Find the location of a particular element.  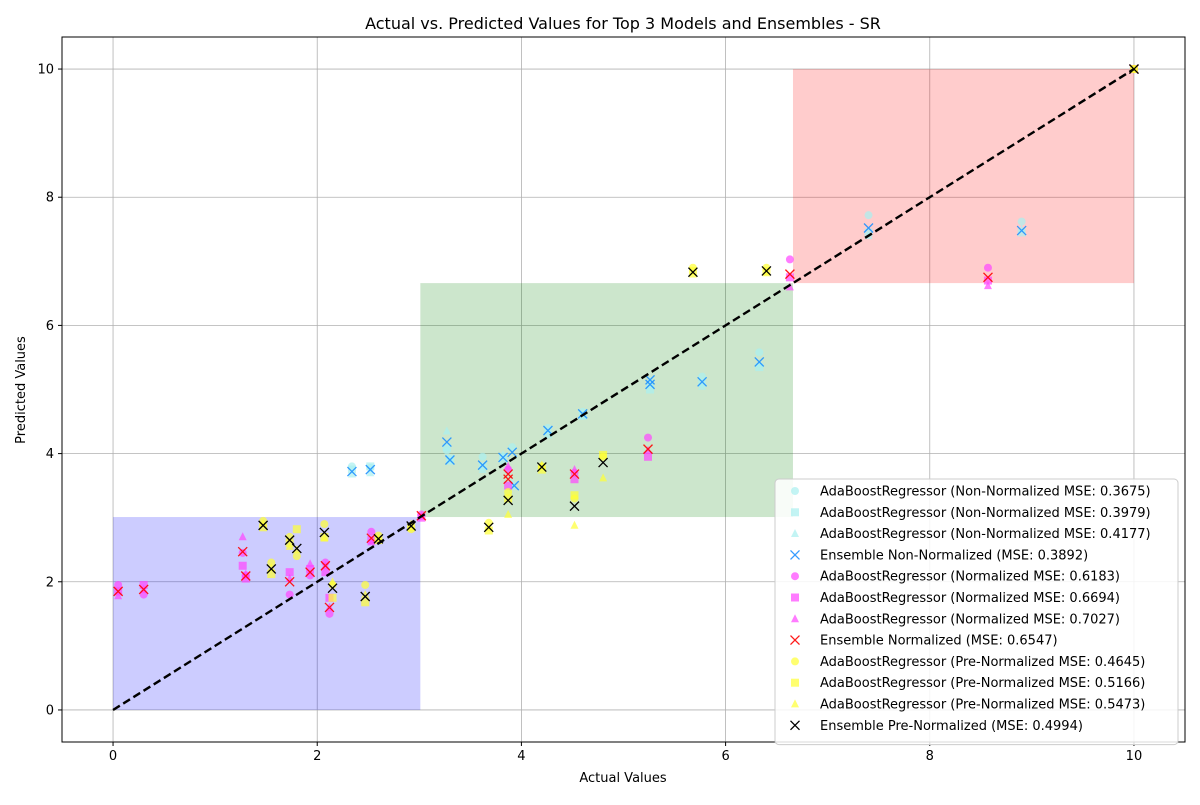

legend-label: Ensemble Pre-Normalized (MSE: 0.4994) is located at coordinates (951, 726).